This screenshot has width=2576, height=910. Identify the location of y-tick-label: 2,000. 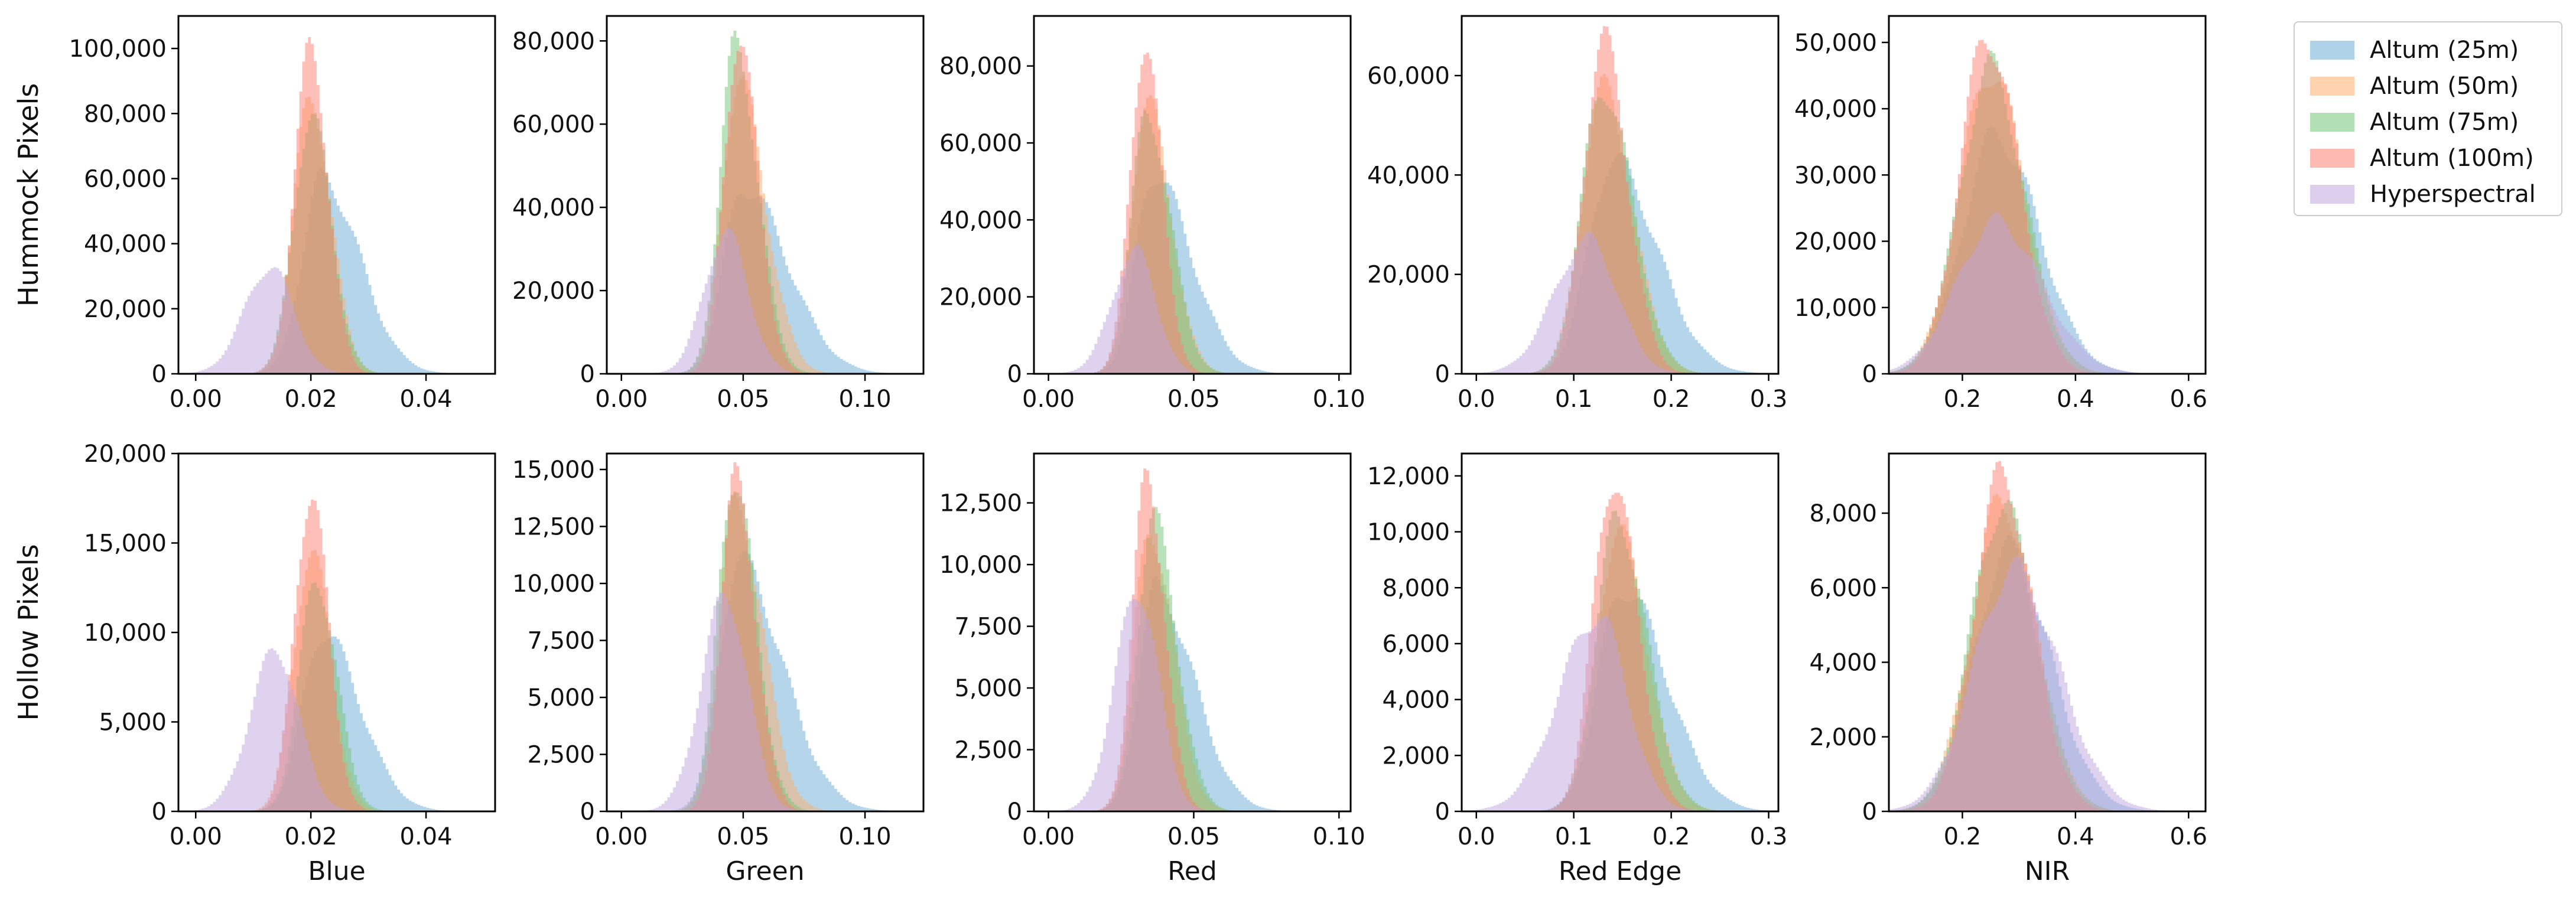
(1843, 738).